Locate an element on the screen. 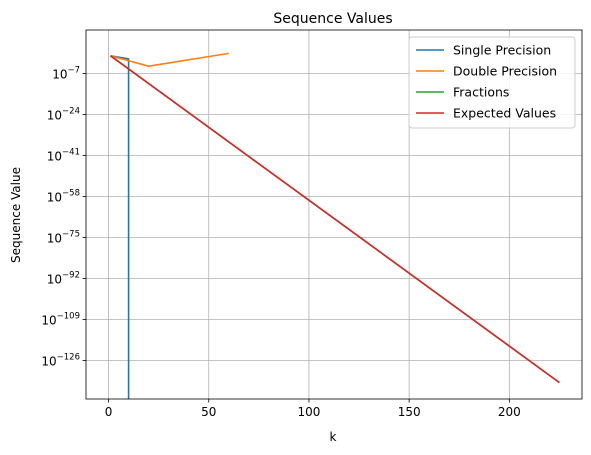  legend-label-double-precision: Double Precision is located at coordinates (505, 71).